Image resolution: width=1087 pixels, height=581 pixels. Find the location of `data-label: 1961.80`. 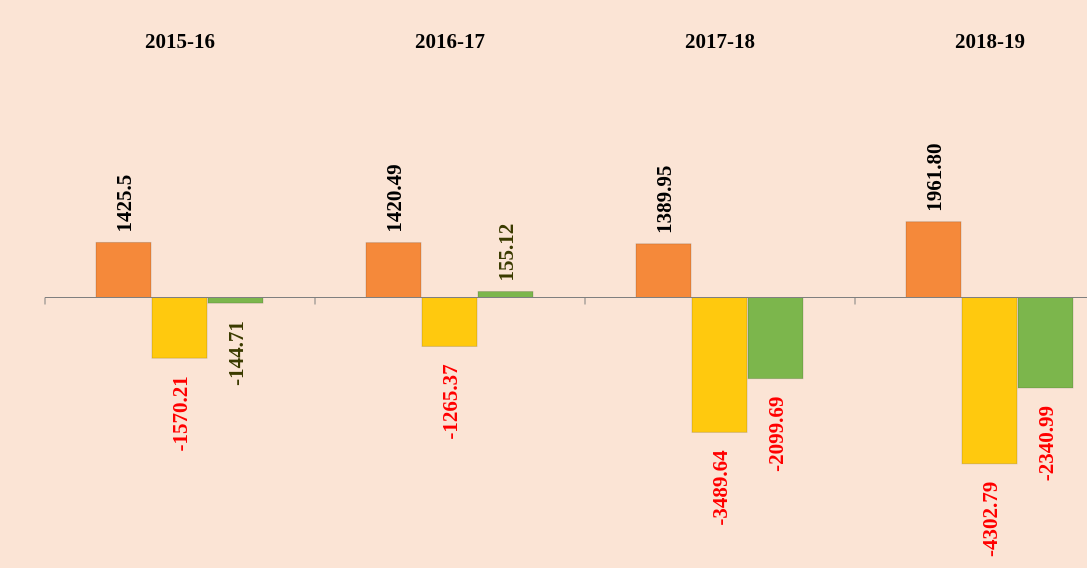

data-label: 1961.80 is located at coordinates (934, 177).